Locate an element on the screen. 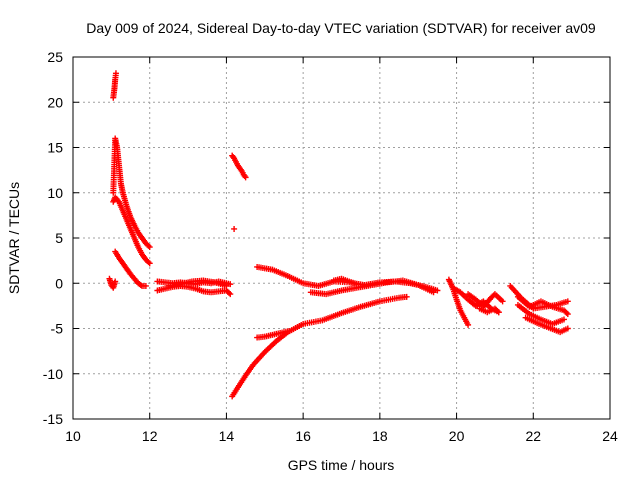 The width and height of the screenshot is (640, 480). x-tick-label: 22 is located at coordinates (533, 436).